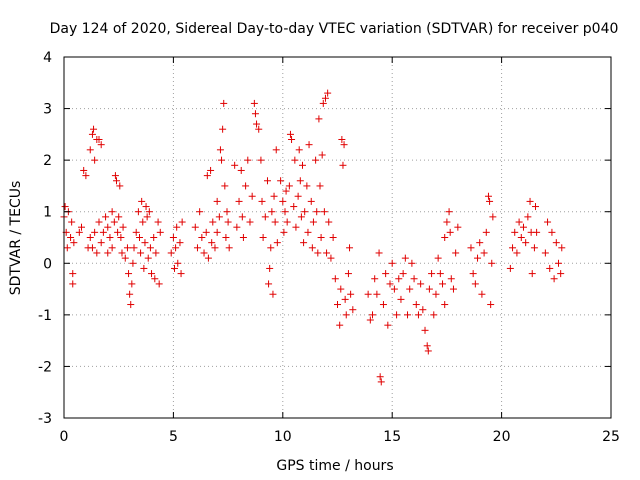 This screenshot has height=480, width=640. What do you see at coordinates (16, 238) in the screenshot?
I see `y-axis-label: SDTVAR / TECUs` at bounding box center [16, 238].